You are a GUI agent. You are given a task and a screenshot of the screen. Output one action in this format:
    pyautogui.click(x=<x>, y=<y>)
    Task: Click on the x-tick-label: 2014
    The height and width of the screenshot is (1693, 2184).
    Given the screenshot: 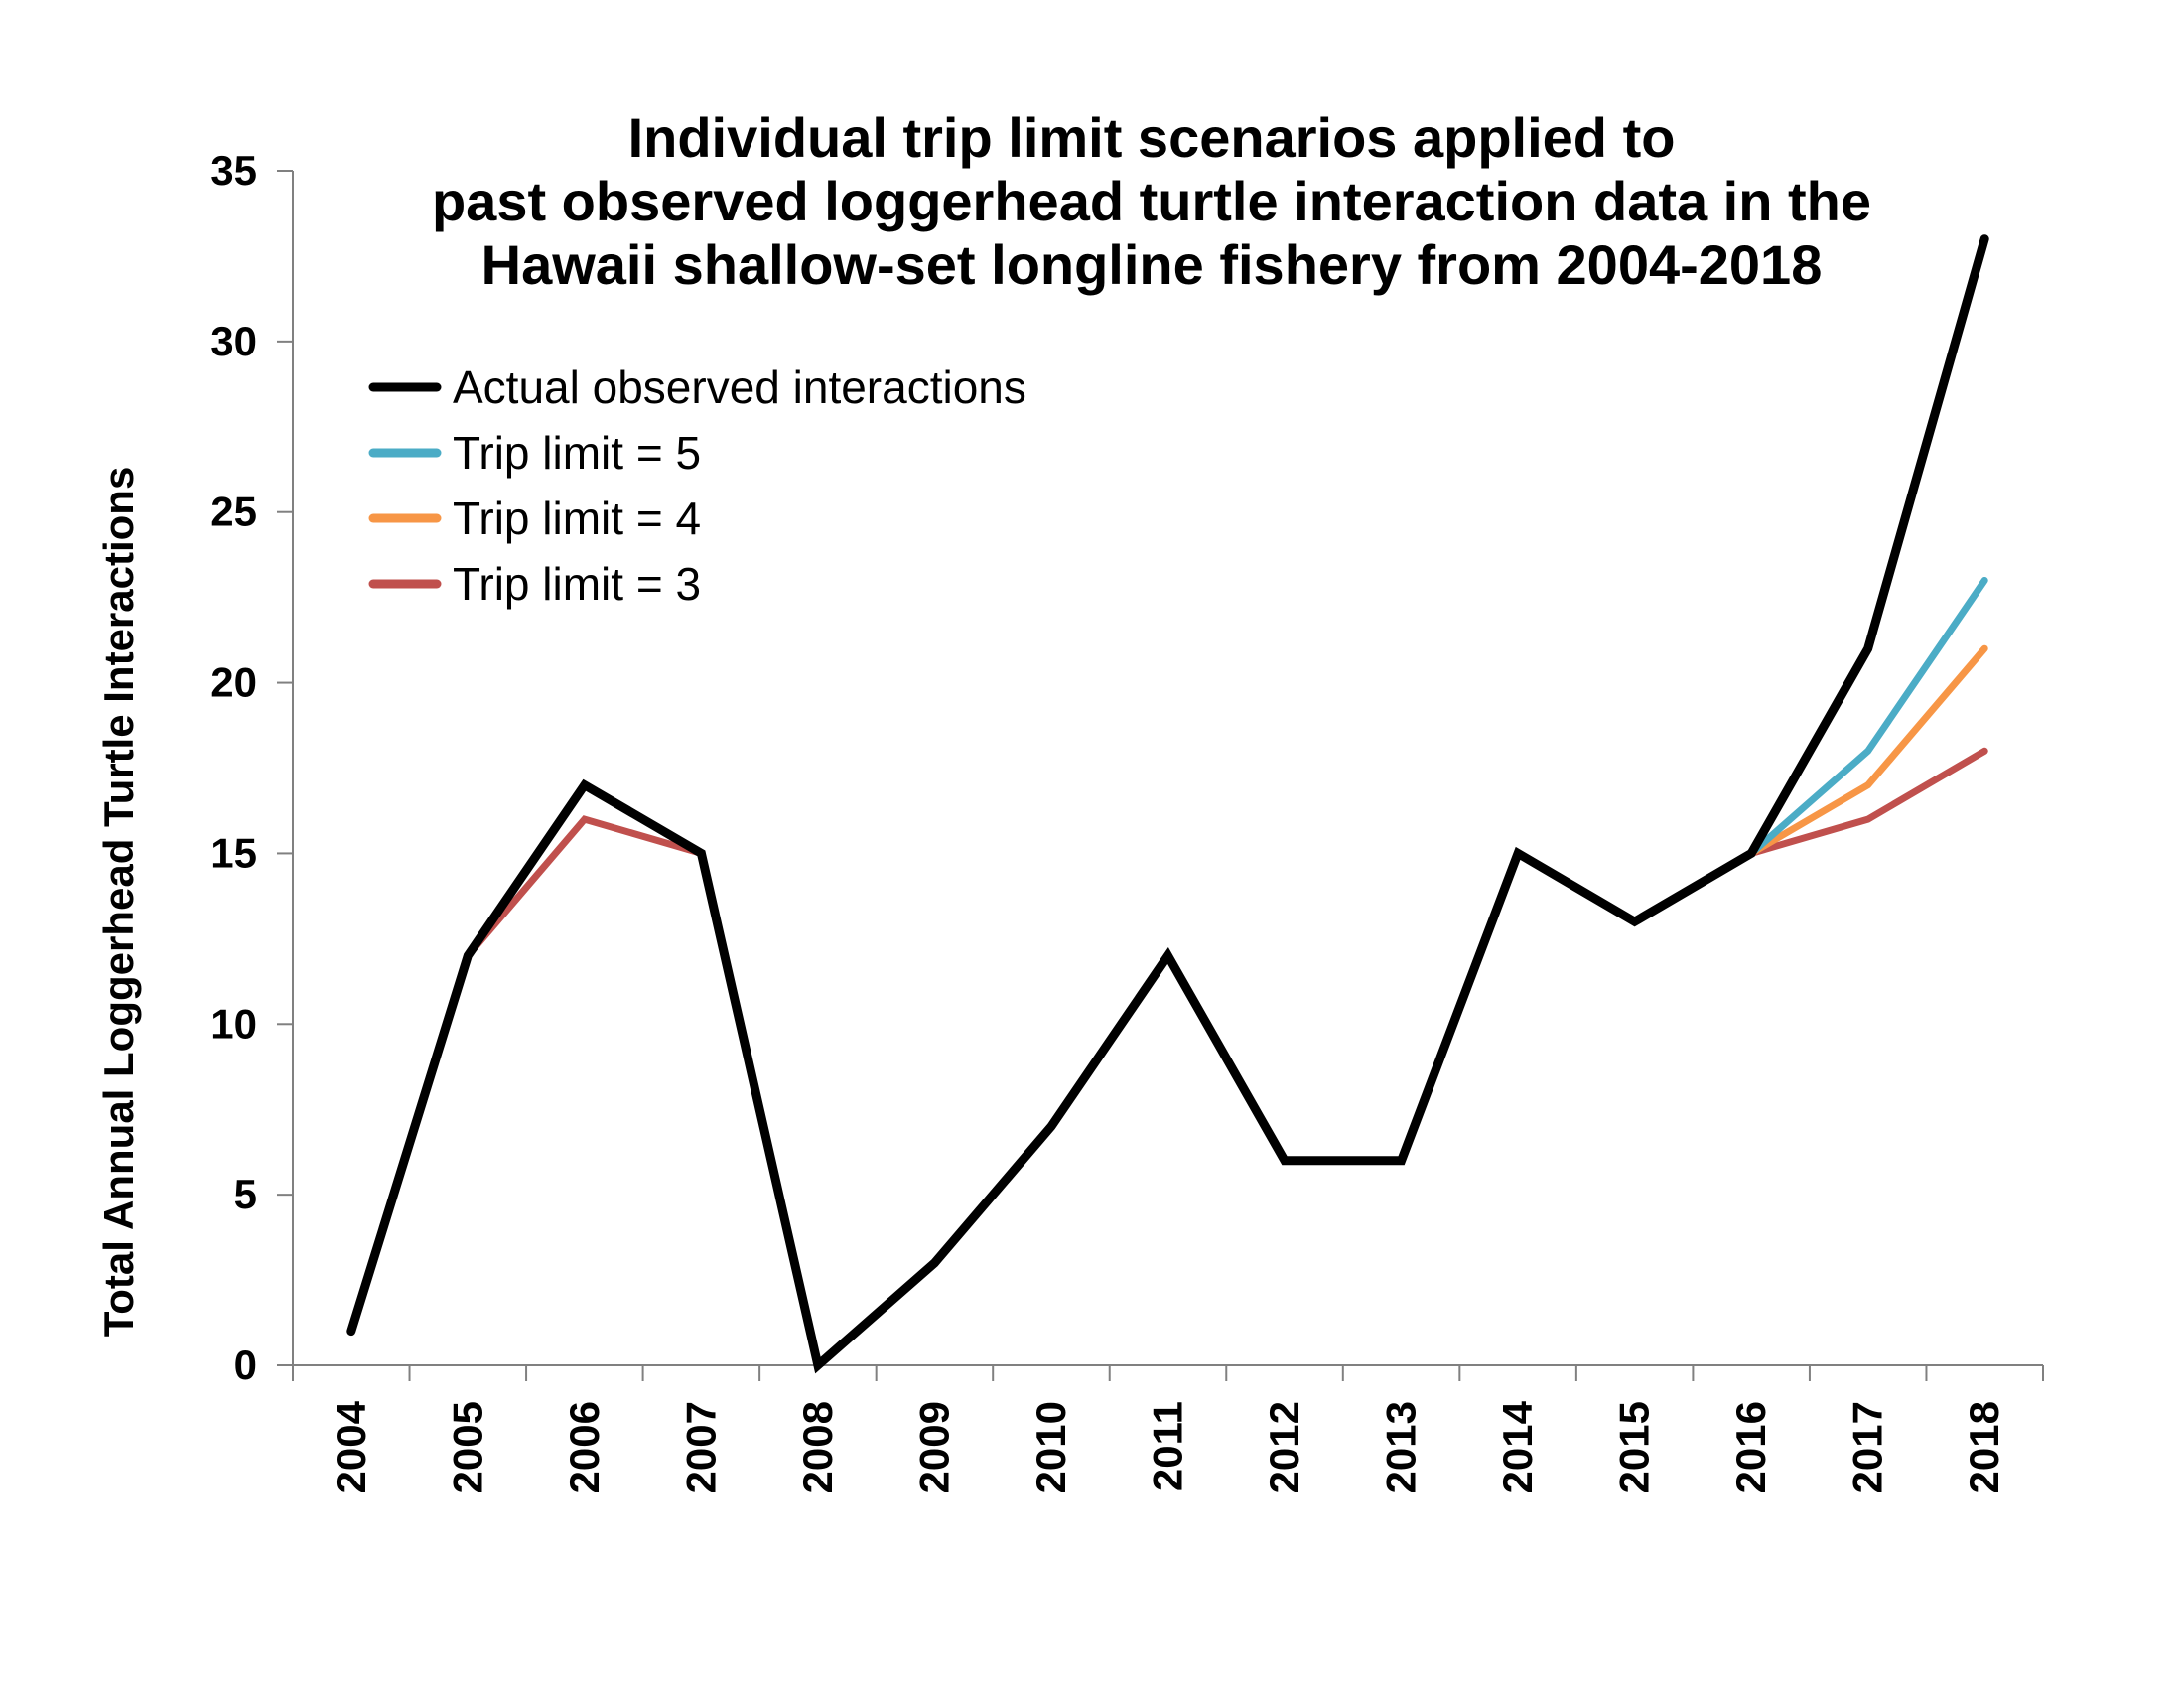 What is the action you would take?
    pyautogui.click(x=1517, y=1446)
    